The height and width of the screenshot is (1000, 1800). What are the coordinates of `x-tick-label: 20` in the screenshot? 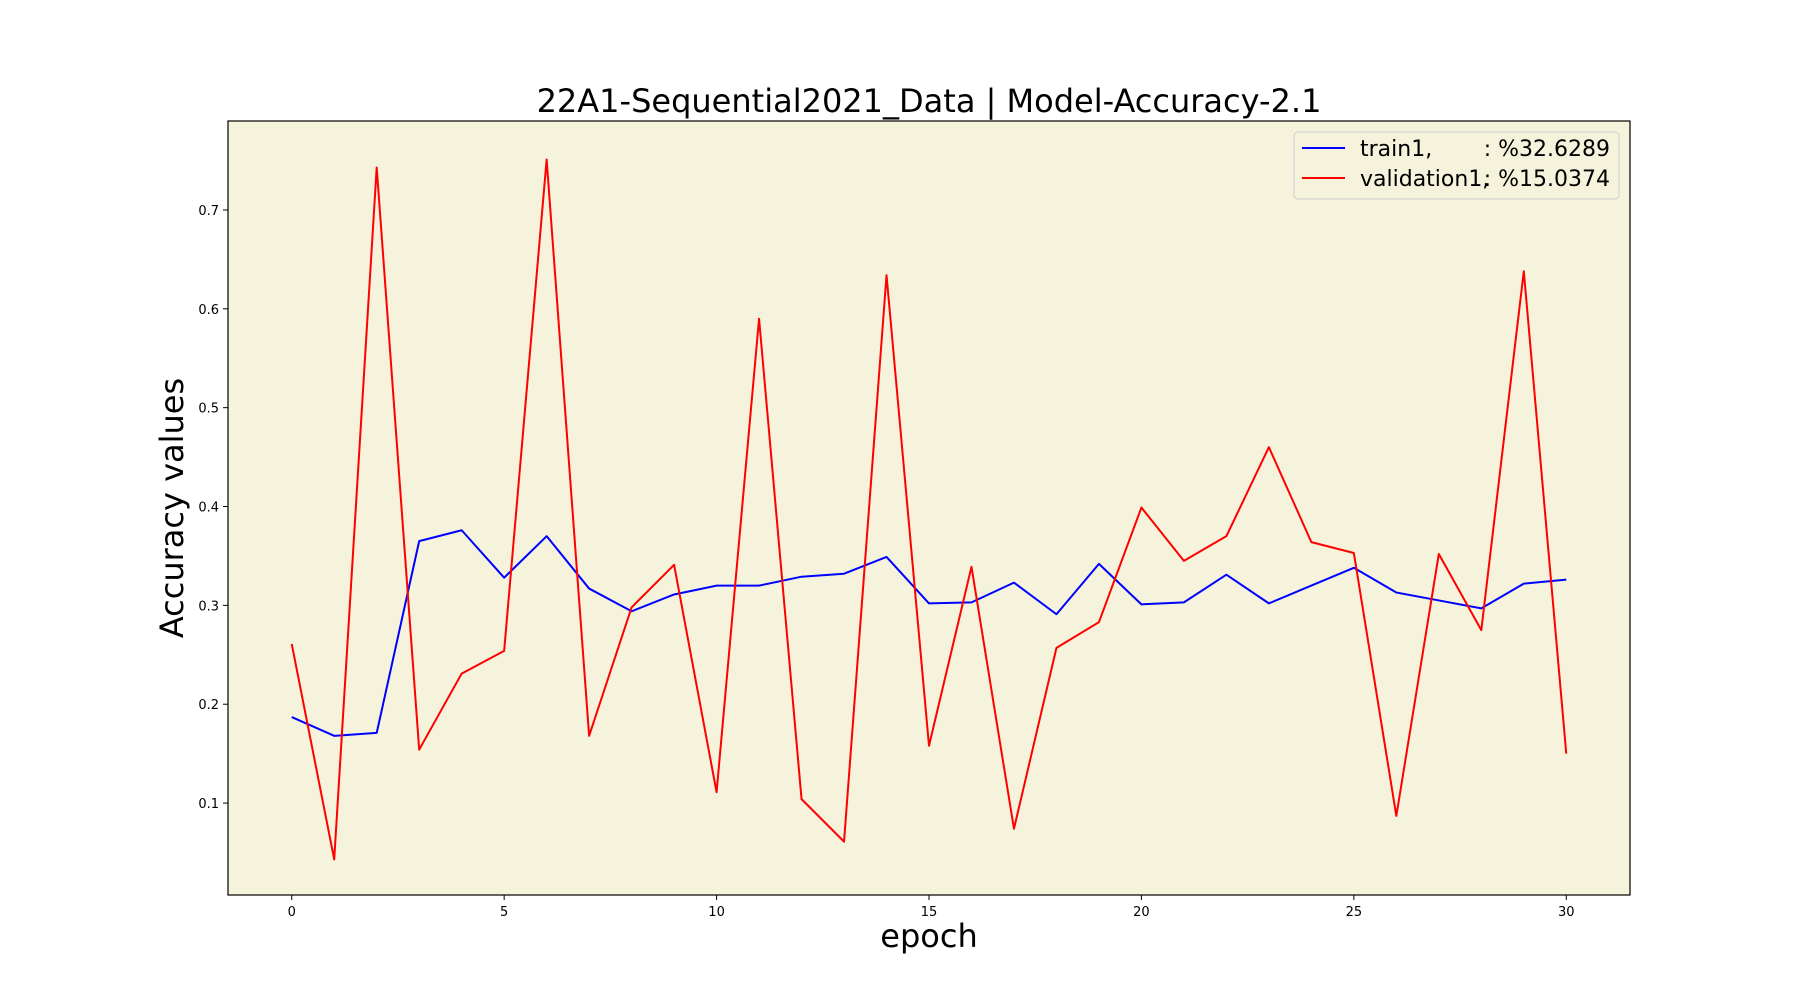 It's located at (1141, 912).